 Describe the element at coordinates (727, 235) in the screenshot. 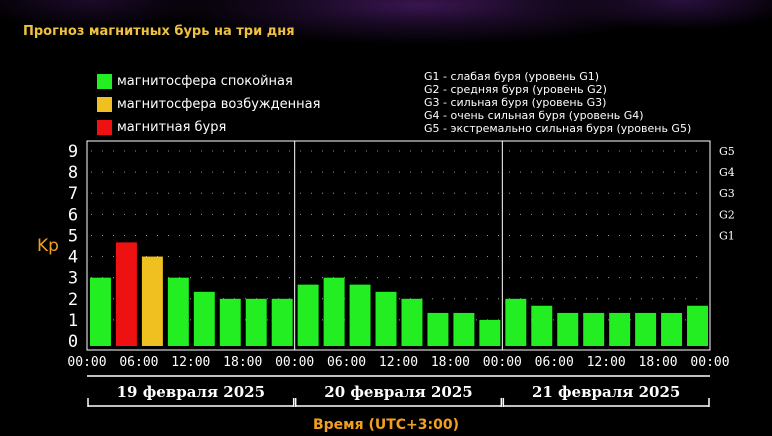

I see `g-level-tick-label: G1` at that location.